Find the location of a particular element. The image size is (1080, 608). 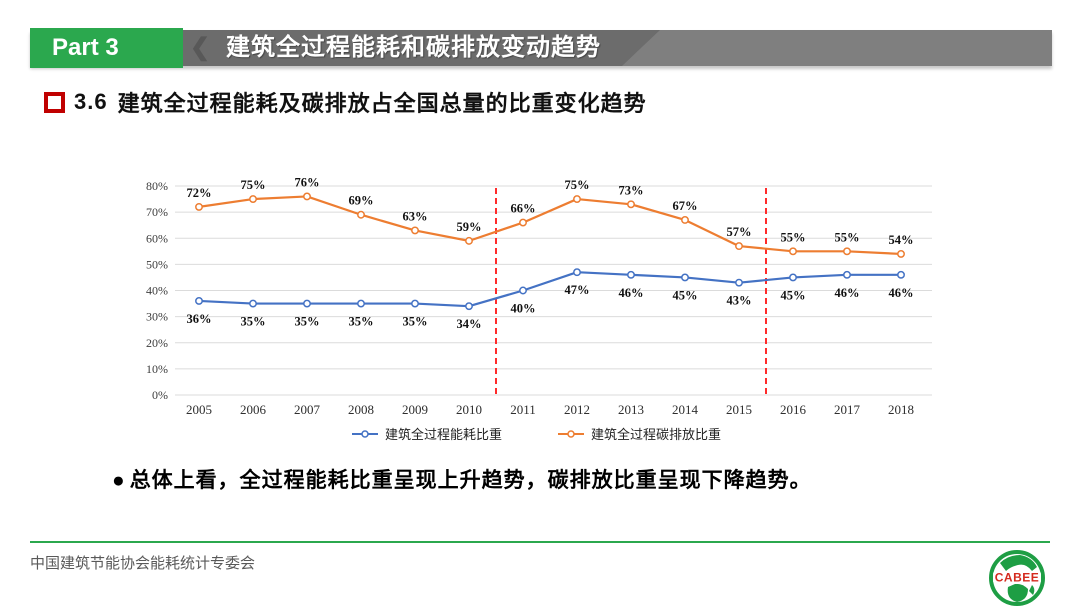

footer-divider is located at coordinates (540, 542).